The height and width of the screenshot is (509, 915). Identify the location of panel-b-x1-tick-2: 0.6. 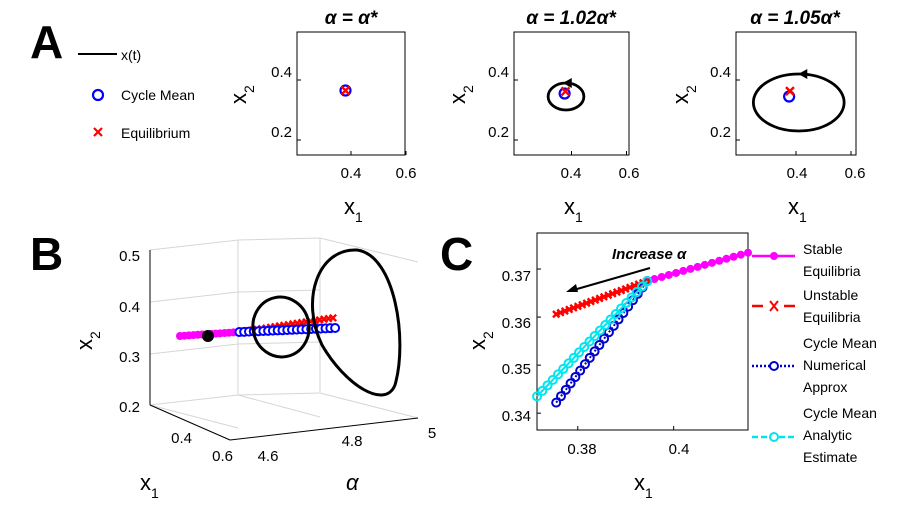
(222, 456).